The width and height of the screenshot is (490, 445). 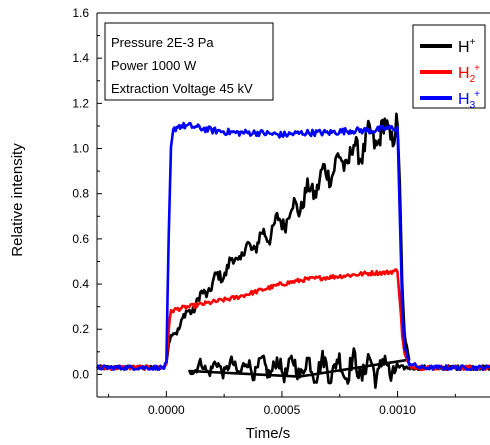 What do you see at coordinates (397, 410) in the screenshot?
I see `x-tick-label: 0.0010` at bounding box center [397, 410].